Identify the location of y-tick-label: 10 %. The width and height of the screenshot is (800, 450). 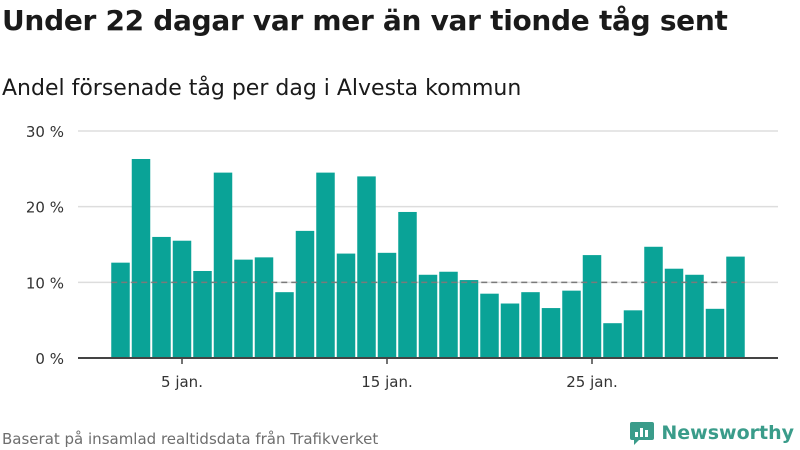
(45, 283).